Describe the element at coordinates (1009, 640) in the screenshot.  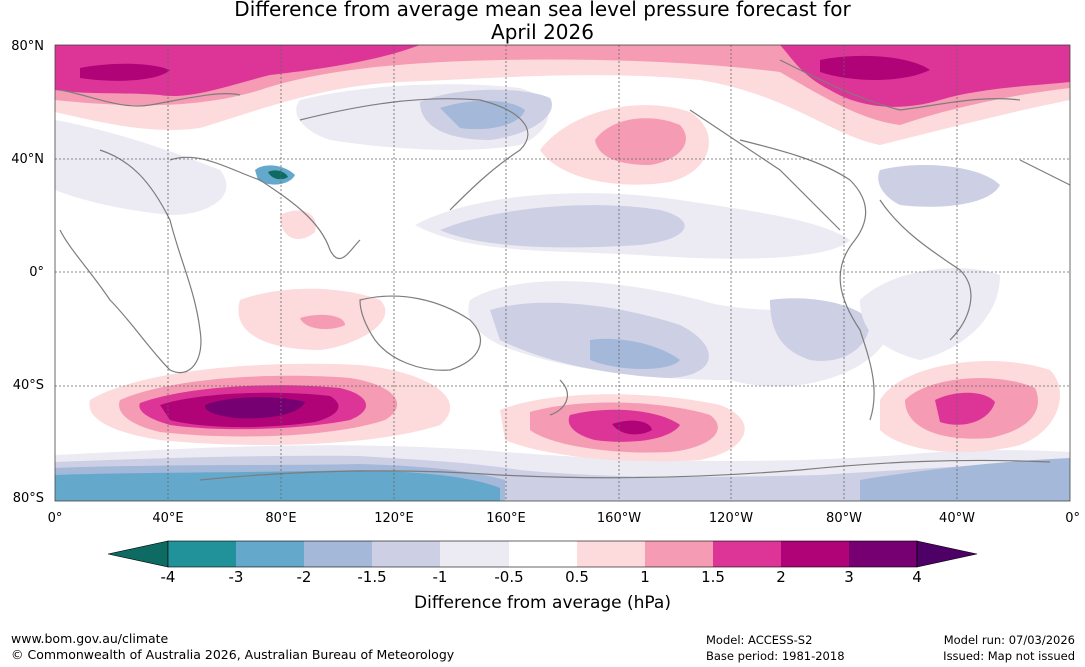
I see `footer-model-run: Model run: 07/03/2026` at that location.